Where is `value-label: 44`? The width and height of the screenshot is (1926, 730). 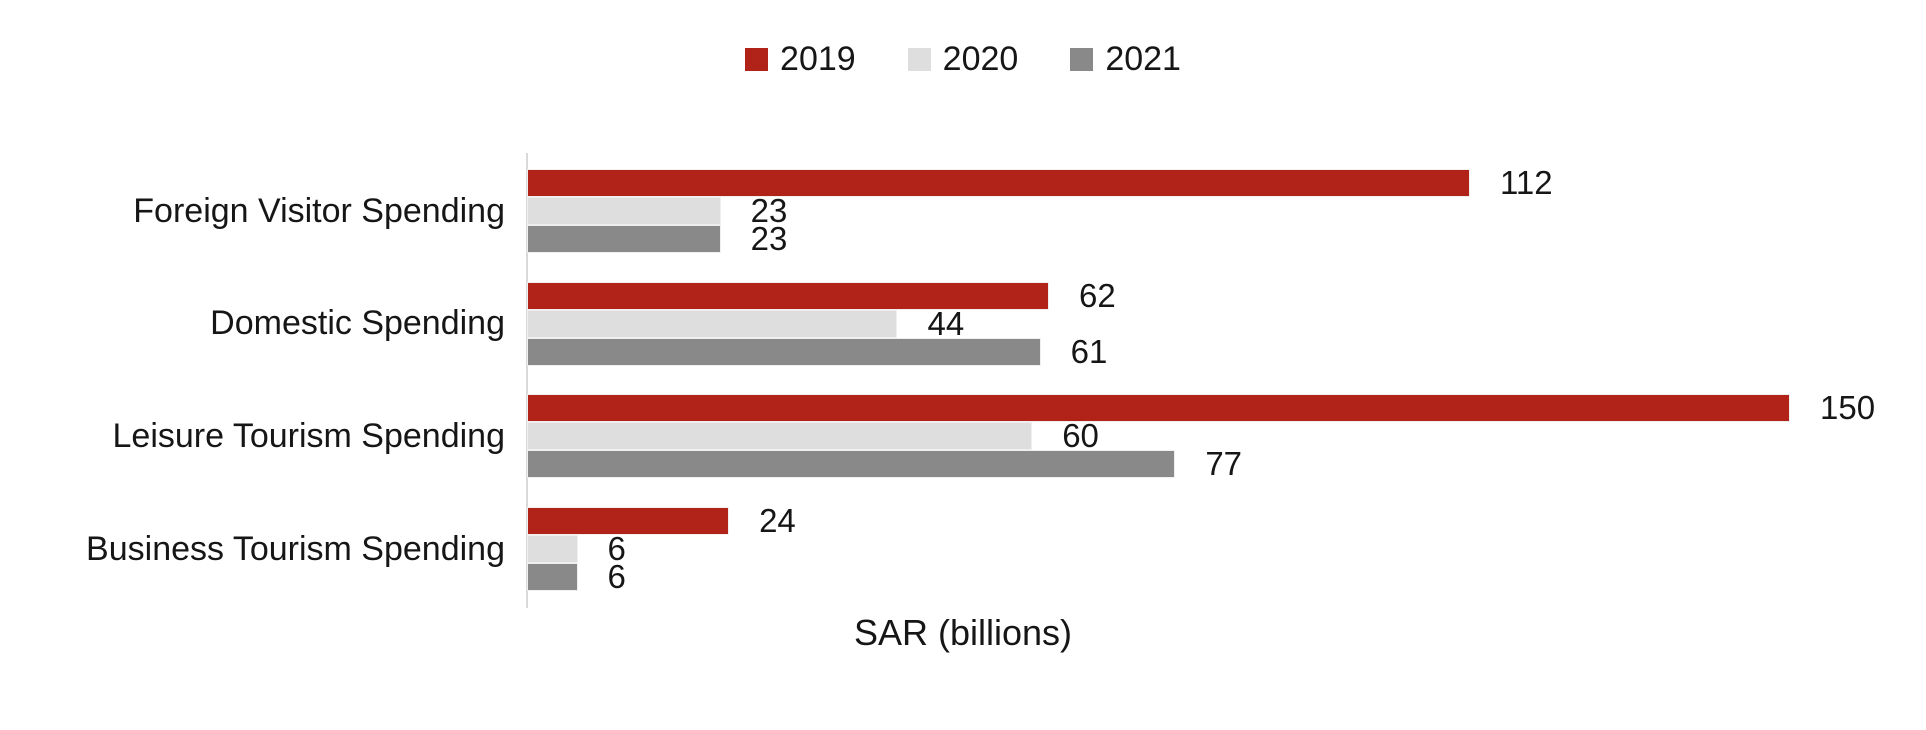 value-label: 44 is located at coordinates (946, 323).